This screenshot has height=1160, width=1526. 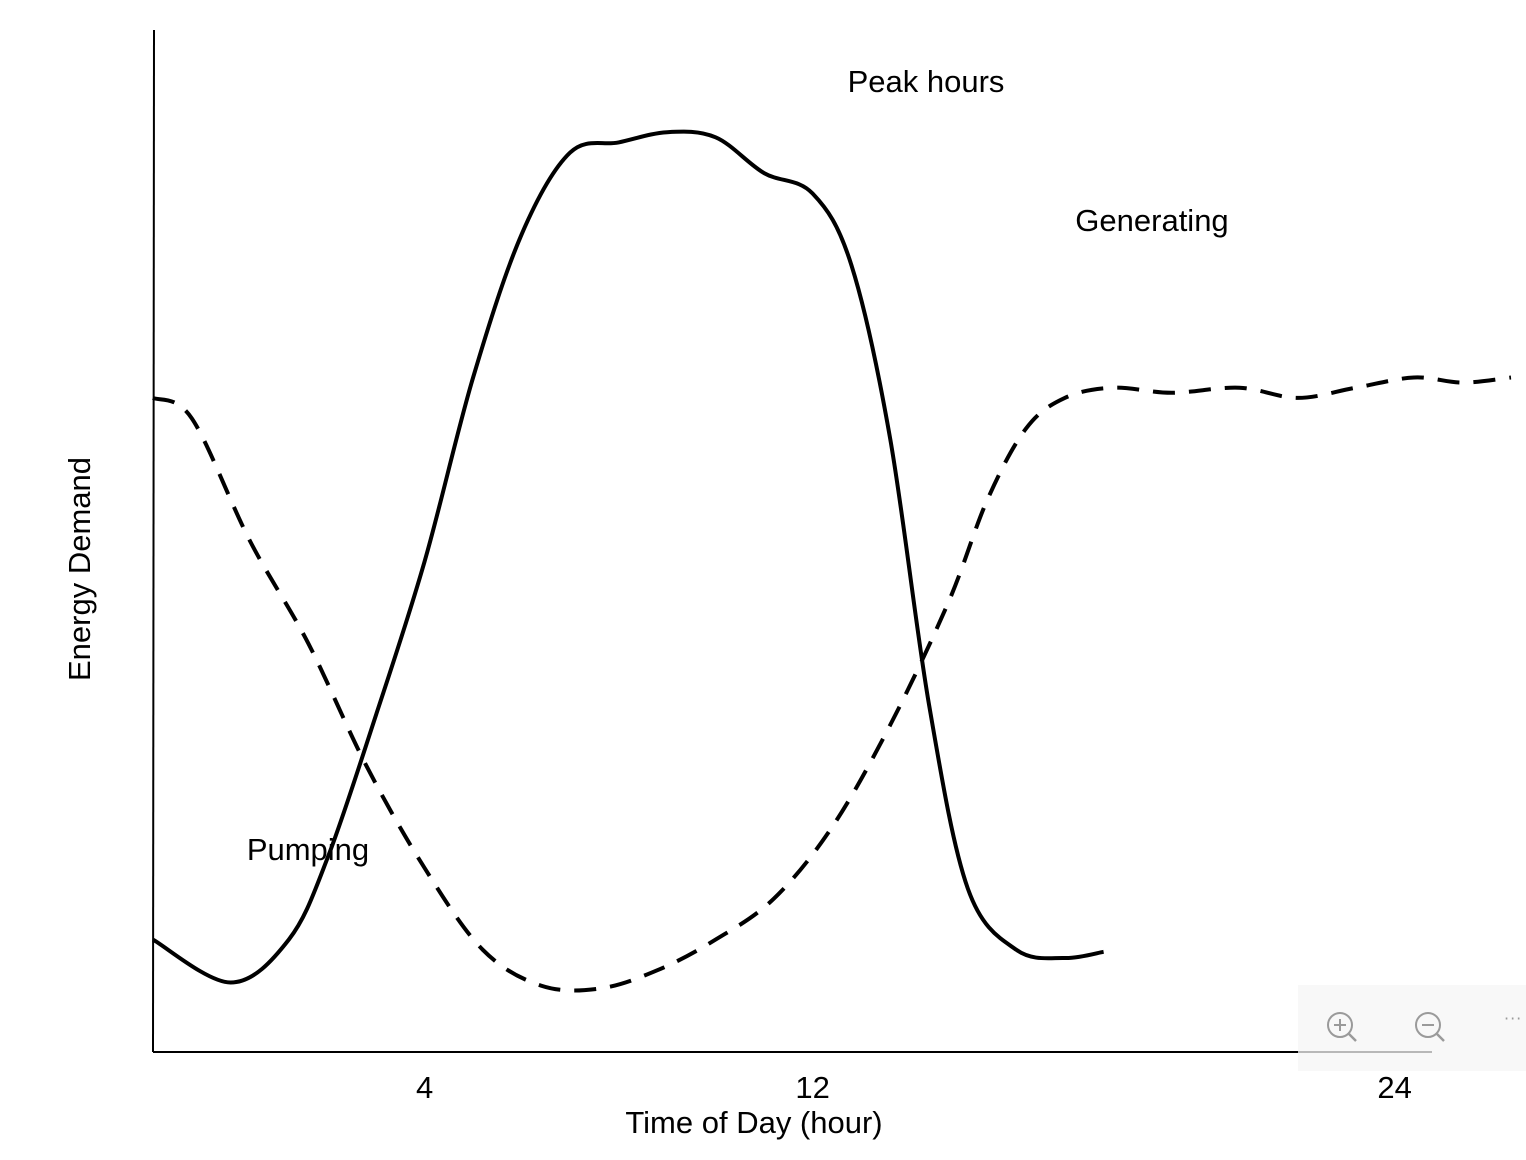 I want to click on annotation-peak-hours: Peak hours, so click(x=926, y=81).